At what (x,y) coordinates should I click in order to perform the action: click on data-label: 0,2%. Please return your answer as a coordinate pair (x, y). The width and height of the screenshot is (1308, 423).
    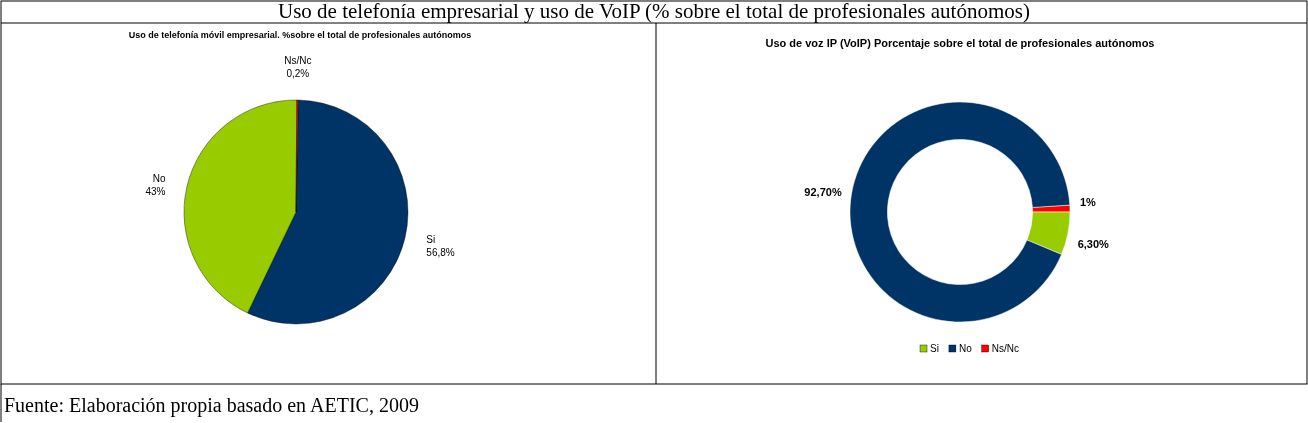
    Looking at the image, I should click on (298, 74).